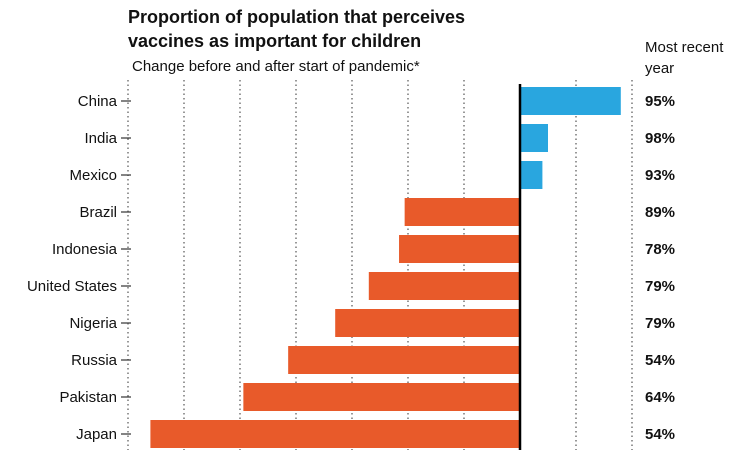 Image resolution: width=751 pixels, height=470 pixels. I want to click on category-label-china: China, so click(98, 101).